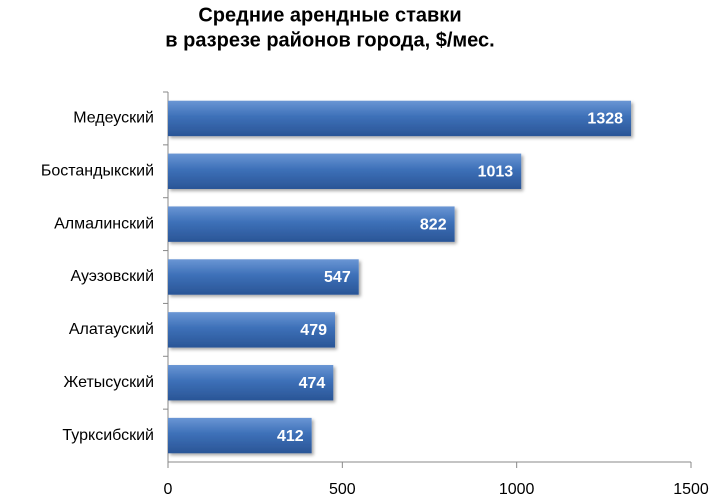 The width and height of the screenshot is (720, 504). What do you see at coordinates (329, 15) in the screenshot?
I see `chart-title: Средние арендные ставки` at bounding box center [329, 15].